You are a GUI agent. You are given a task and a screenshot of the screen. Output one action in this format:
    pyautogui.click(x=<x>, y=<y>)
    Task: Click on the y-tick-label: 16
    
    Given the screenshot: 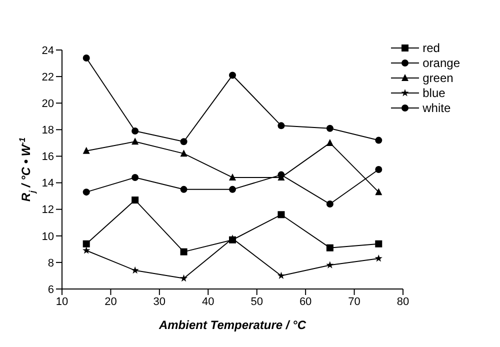 What is the action you would take?
    pyautogui.click(x=48, y=157)
    